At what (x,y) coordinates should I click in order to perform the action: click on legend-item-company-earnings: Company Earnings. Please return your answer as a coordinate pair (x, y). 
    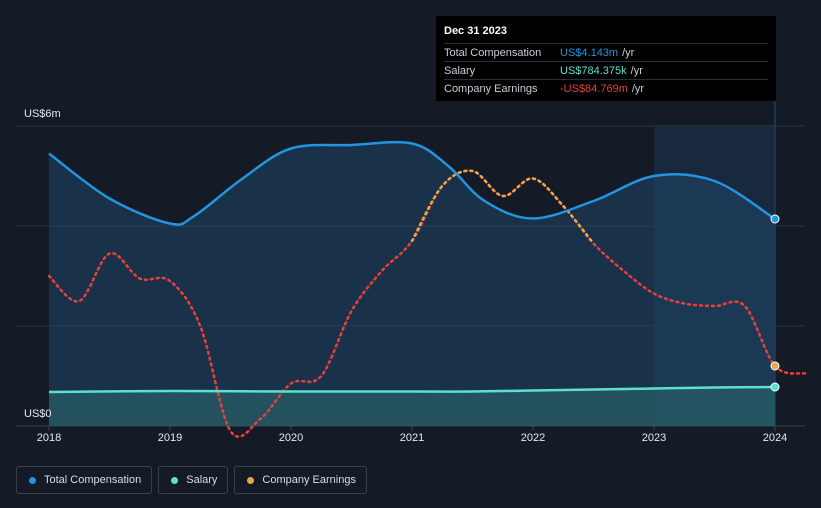
    Looking at the image, I should click on (300, 480).